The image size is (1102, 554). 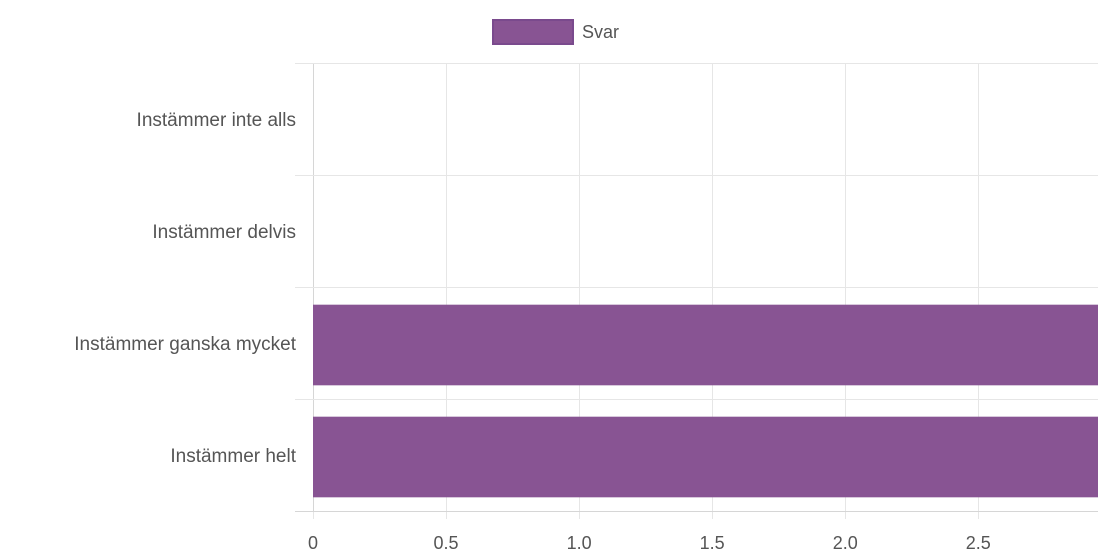 What do you see at coordinates (712, 543) in the screenshot?
I see `x-tick-label: 1.5` at bounding box center [712, 543].